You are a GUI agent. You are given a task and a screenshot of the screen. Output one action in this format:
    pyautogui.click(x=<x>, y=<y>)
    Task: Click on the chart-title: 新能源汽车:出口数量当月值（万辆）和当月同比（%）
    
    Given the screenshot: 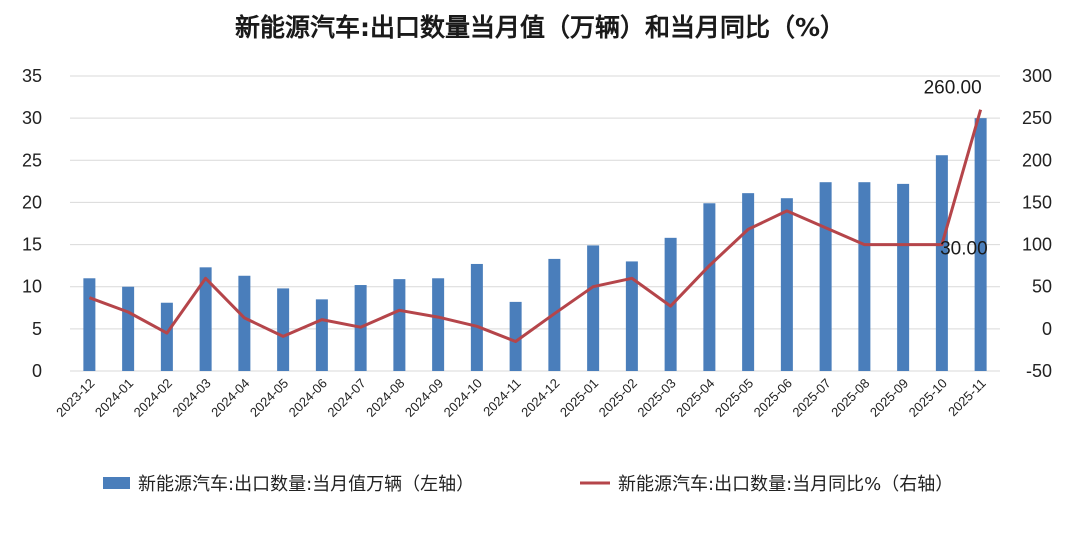 What is the action you would take?
    pyautogui.click(x=540, y=27)
    